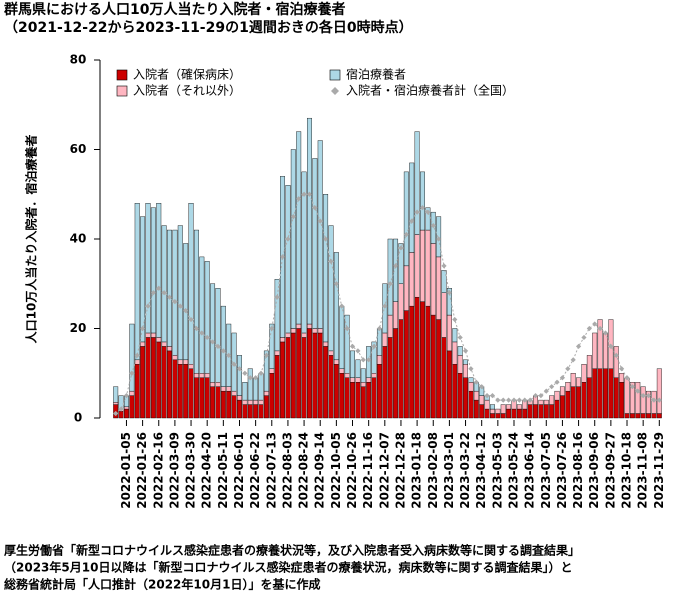 This screenshot has height=600, width=700. Describe the element at coordinates (187, 91) in the screenshot. I see `legend-label: 入院者（それ以外）` at that location.